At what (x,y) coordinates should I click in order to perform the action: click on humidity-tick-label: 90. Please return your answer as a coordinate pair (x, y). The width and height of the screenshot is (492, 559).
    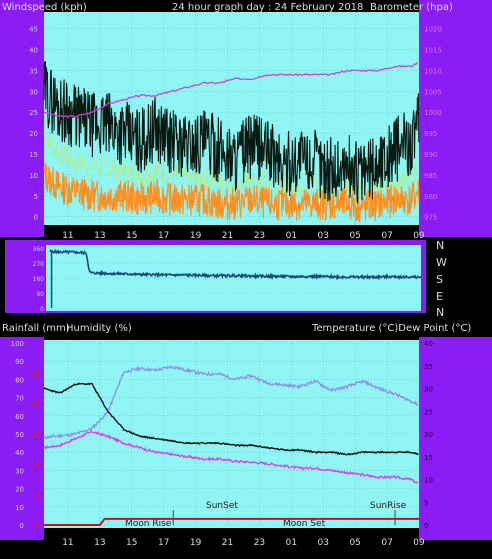
    Looking at the image, I should click on (19, 362).